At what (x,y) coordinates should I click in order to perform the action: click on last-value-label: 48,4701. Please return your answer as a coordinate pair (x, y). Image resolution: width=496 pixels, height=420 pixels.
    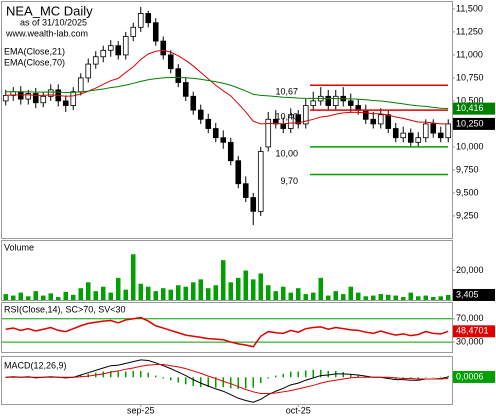
    Looking at the image, I should click on (472, 331).